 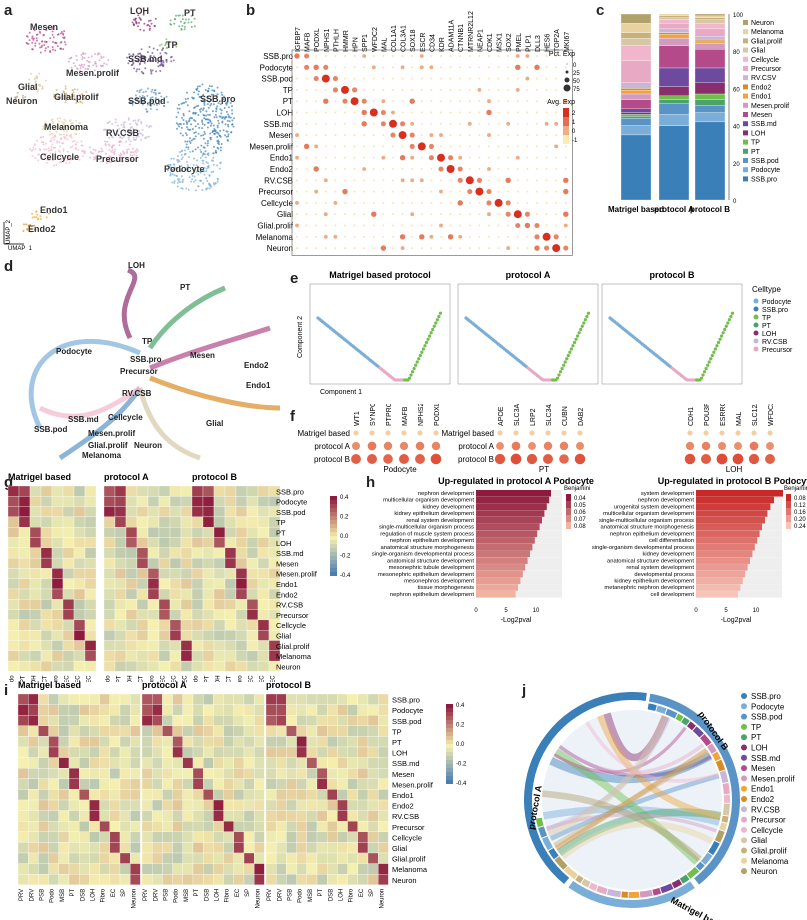 What do you see at coordinates (775, 342) in the screenshot?
I see `legend-label: RV.CSB` at bounding box center [775, 342].